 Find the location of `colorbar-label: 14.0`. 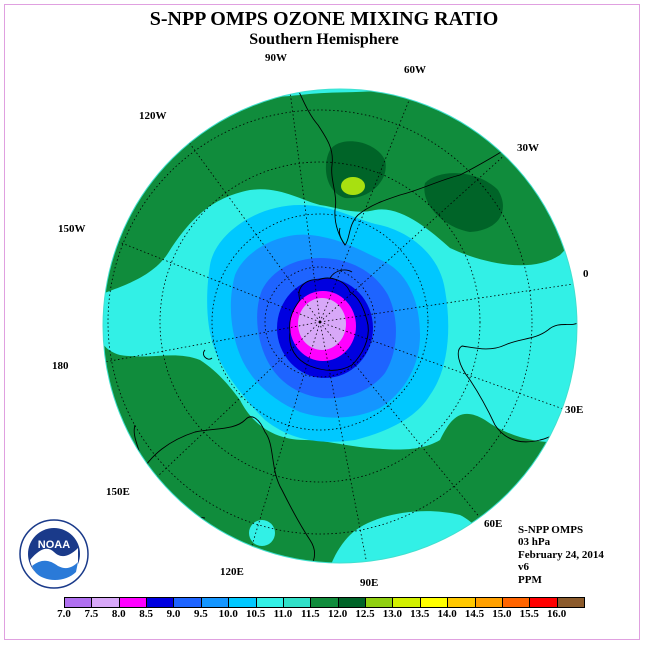

colorbar-label: 14.0 is located at coordinates (447, 614).